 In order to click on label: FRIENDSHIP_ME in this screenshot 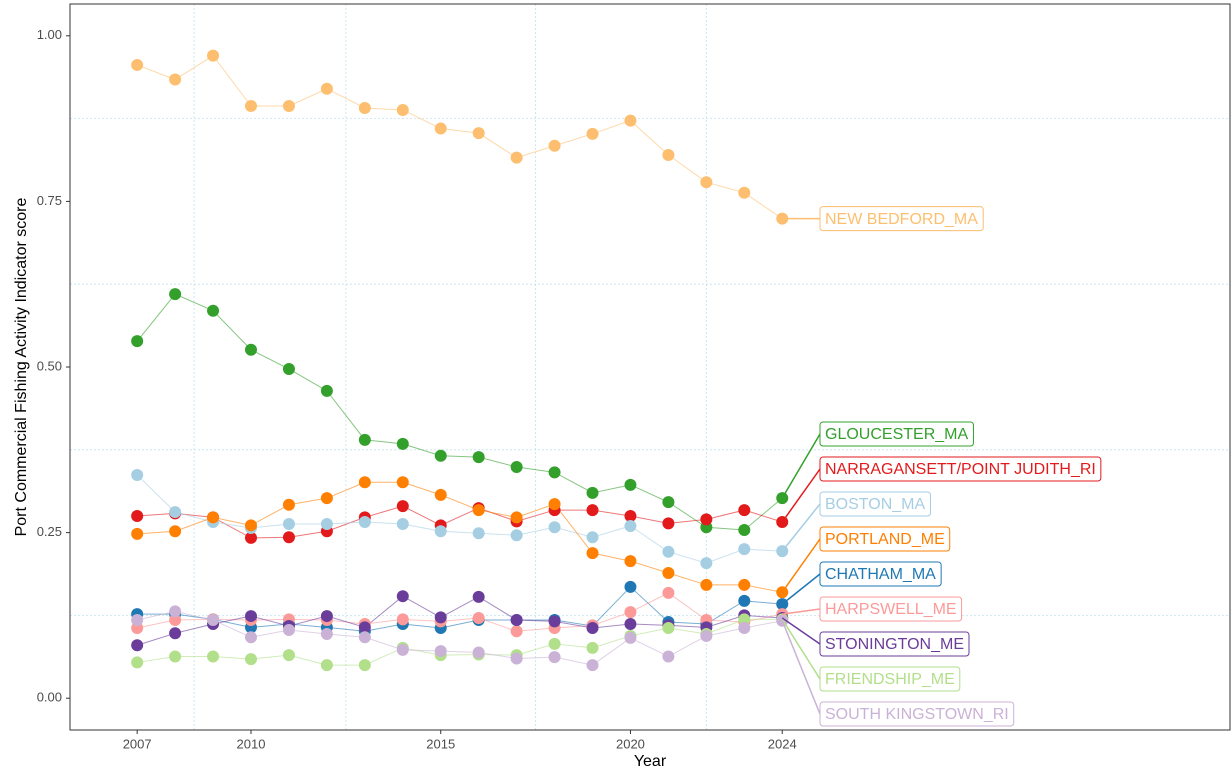, I will do `click(890, 679)`.